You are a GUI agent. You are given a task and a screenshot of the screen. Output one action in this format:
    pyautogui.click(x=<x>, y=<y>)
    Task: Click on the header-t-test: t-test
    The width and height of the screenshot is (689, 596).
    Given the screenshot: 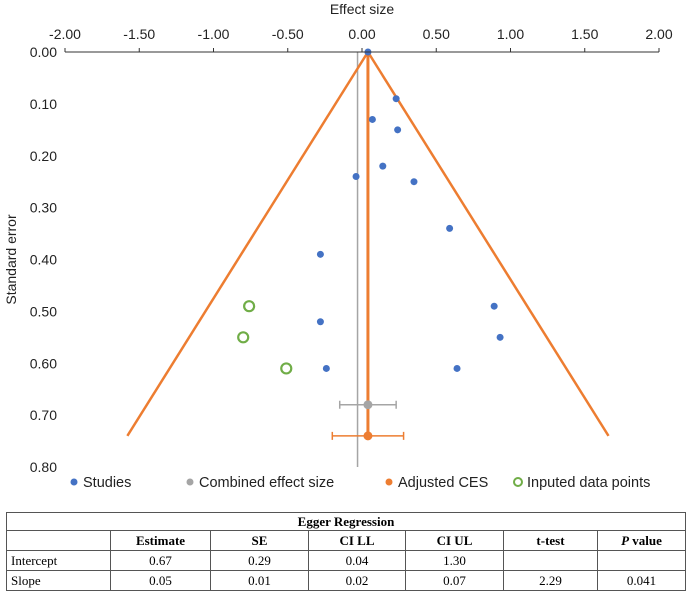 What is the action you would take?
    pyautogui.click(x=550, y=540)
    